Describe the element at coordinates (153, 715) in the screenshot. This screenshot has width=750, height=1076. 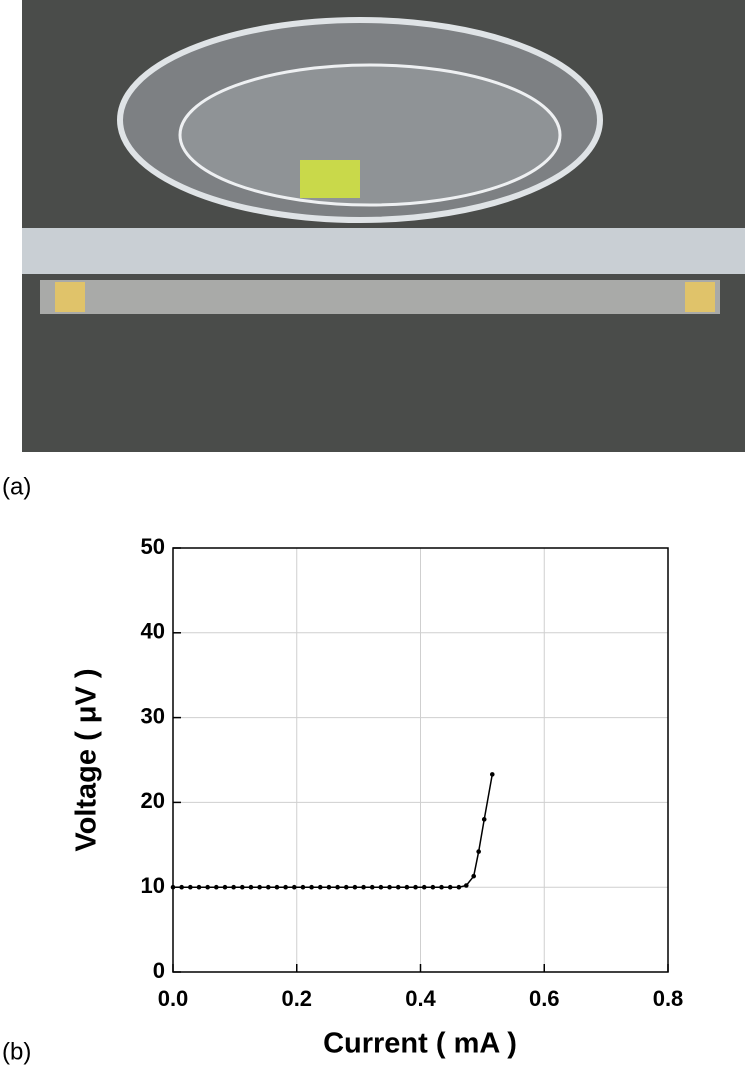
I see `y-tick-label: 30` at that location.